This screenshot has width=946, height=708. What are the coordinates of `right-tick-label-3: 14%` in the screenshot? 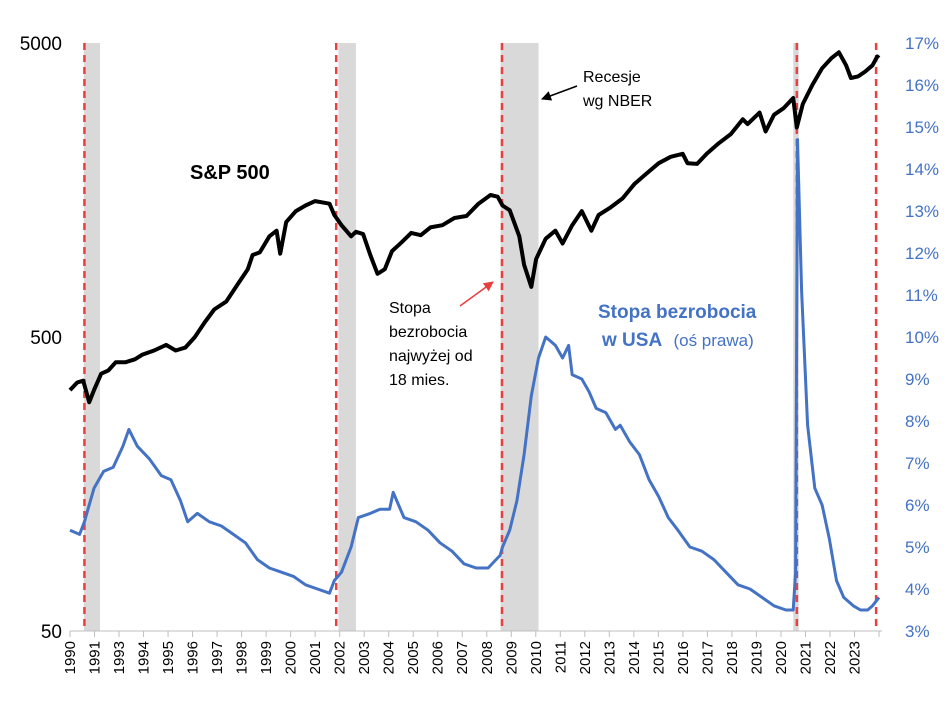 It's located at (922, 169).